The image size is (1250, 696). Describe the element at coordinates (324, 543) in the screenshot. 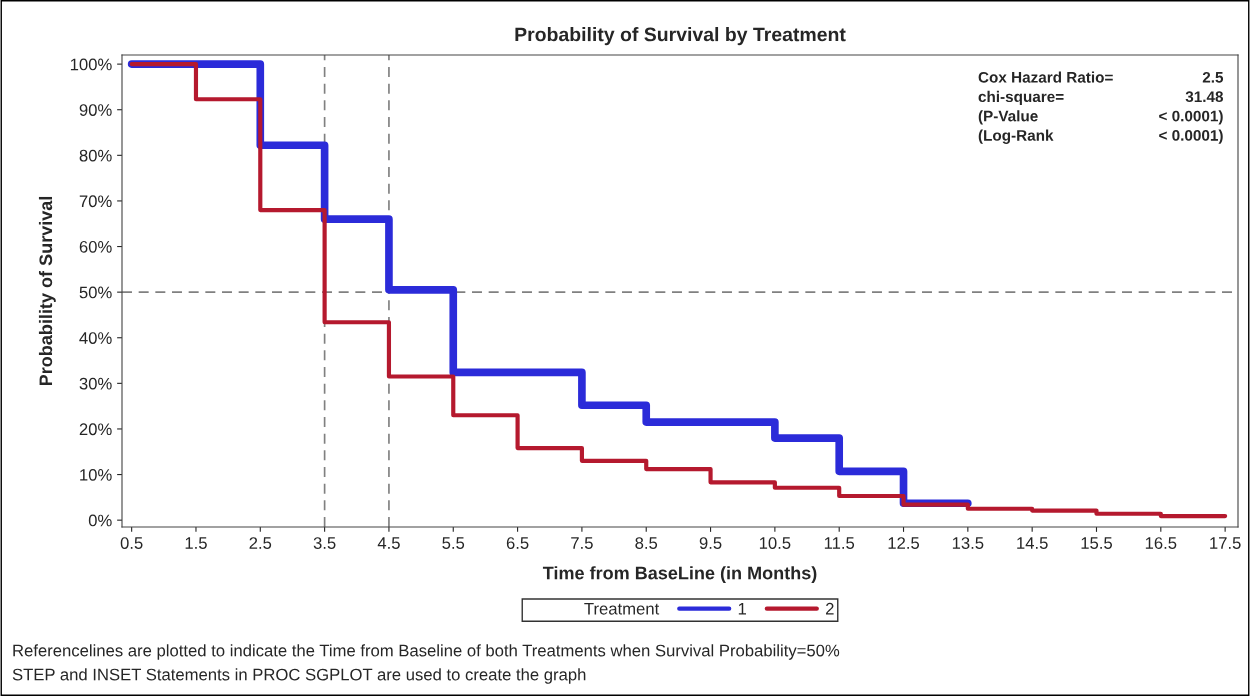

I see `x-tick-label: 3.5` at that location.